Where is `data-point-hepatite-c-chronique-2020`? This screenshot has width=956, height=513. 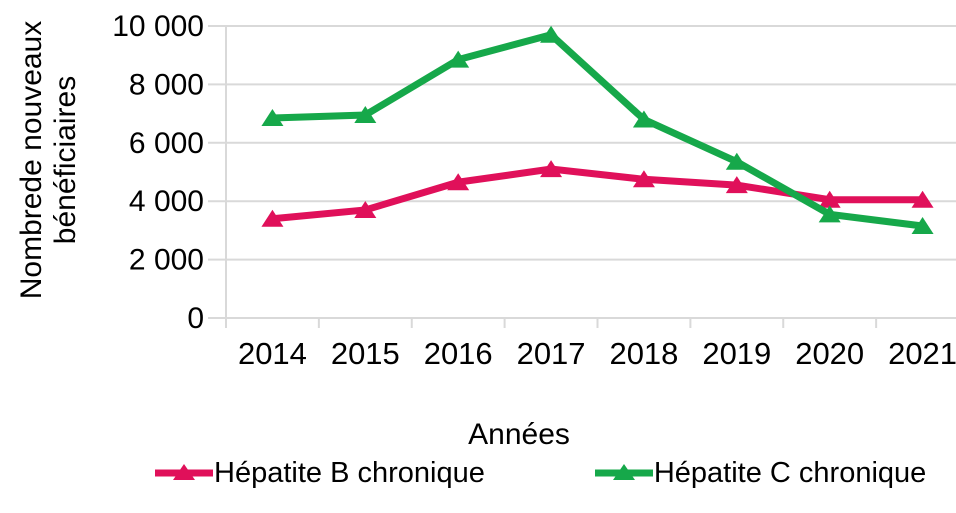
data-point-hepatite-c-chronique-2020 is located at coordinates (829, 214).